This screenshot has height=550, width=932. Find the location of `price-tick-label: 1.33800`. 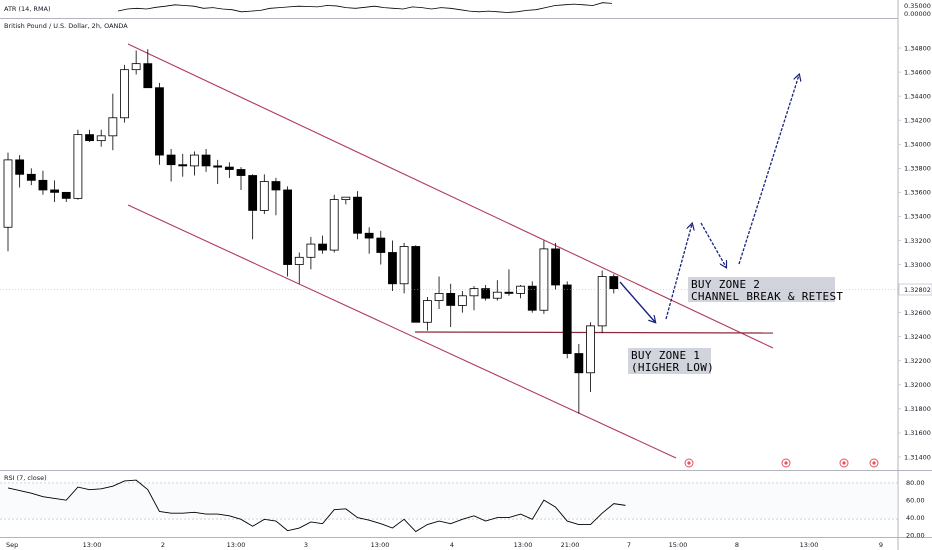

price-tick-label: 1.33800 is located at coordinates (917, 169).